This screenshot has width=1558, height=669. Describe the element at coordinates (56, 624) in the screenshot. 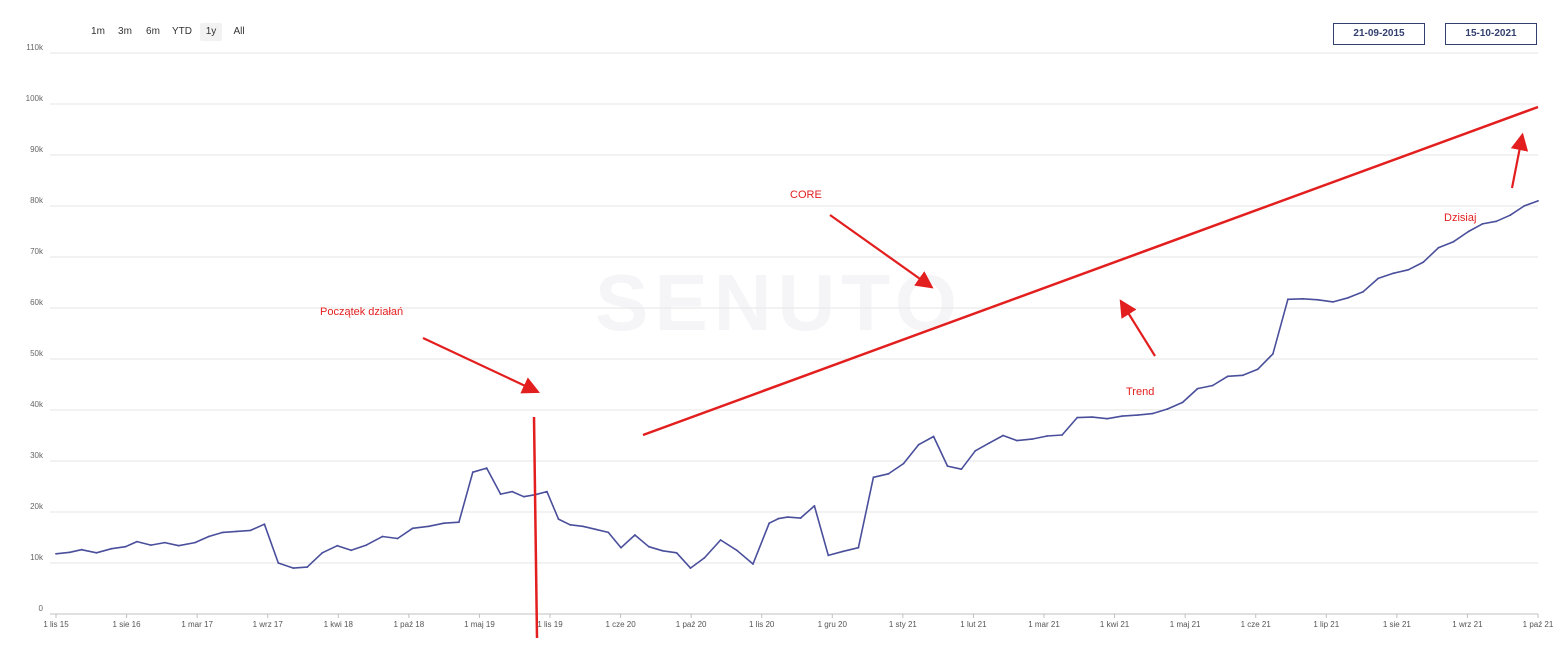

I see `x-tick-label: 1 lis 15` at that location.